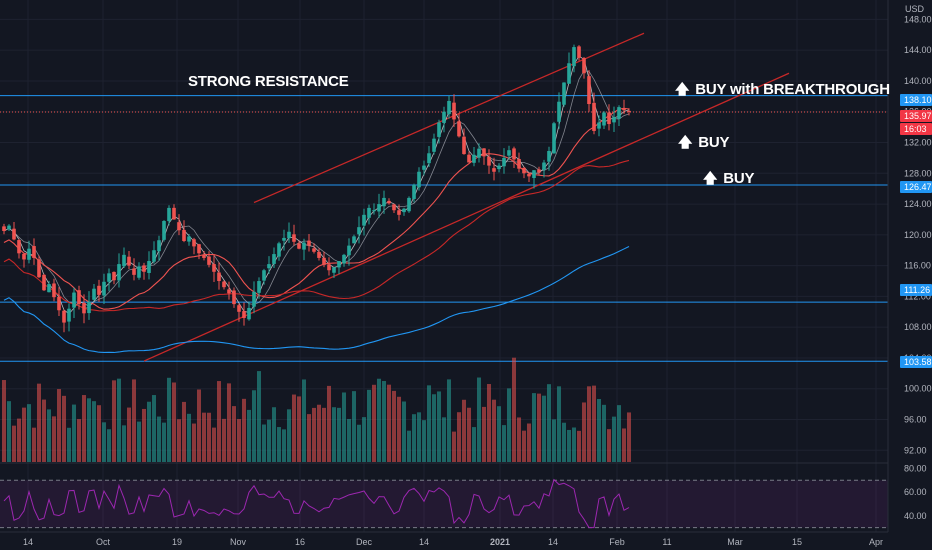 This screenshot has height=550, width=932. What do you see at coordinates (553, 542) in the screenshot?
I see `time-axis-label: 14` at bounding box center [553, 542].